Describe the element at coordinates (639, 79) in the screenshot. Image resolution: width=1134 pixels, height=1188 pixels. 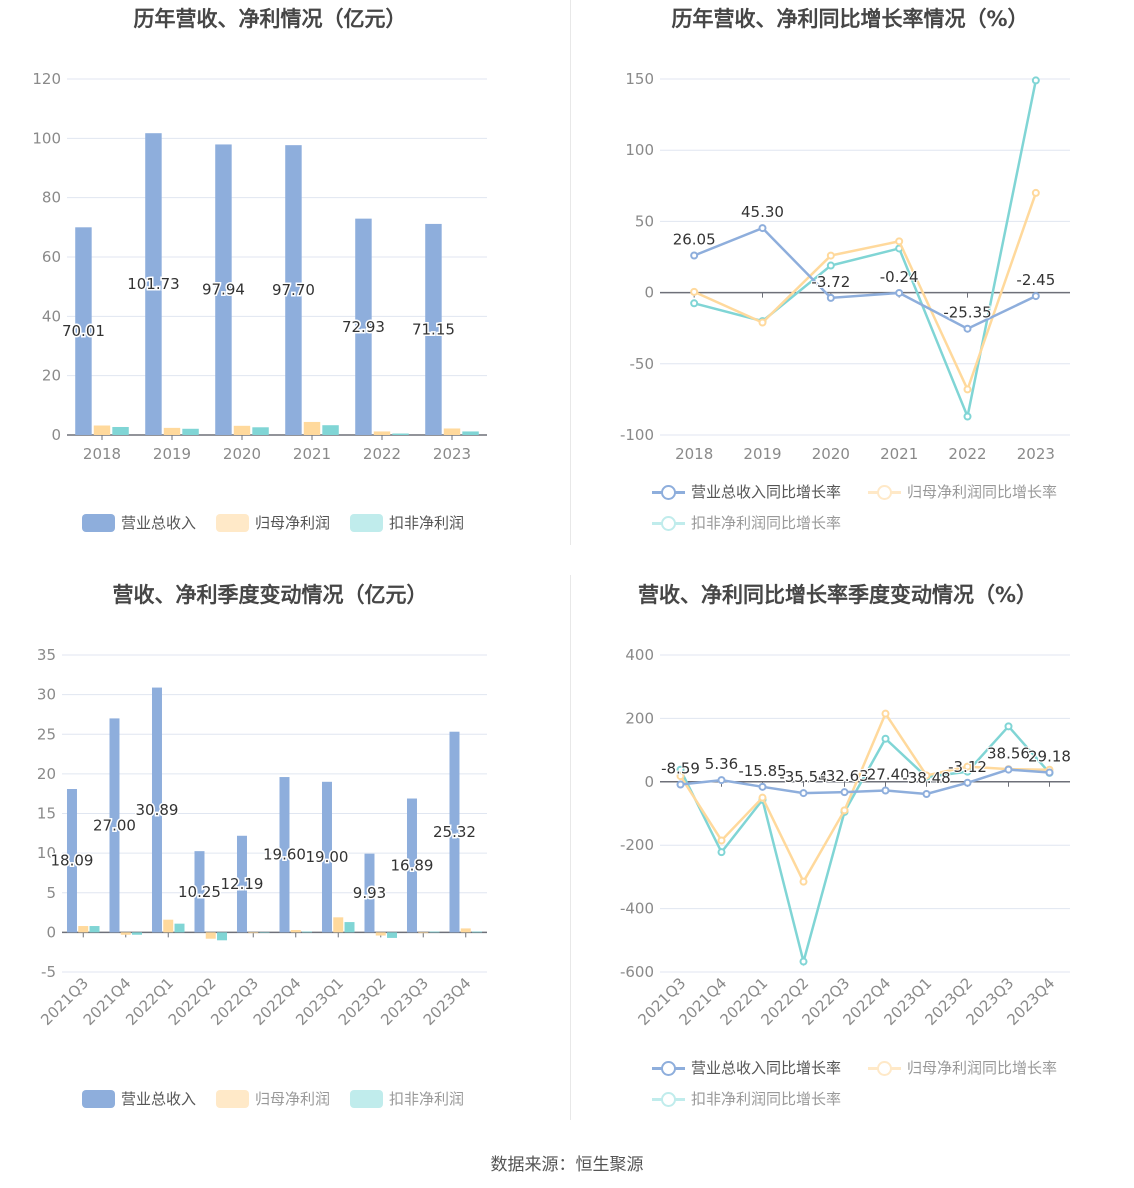
I see `y-tick-label: 150` at that location.